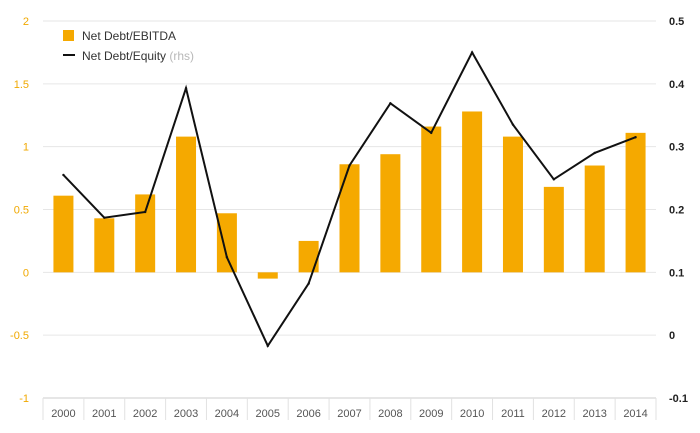  I want to click on x-tick-label: 2004, so click(227, 414).